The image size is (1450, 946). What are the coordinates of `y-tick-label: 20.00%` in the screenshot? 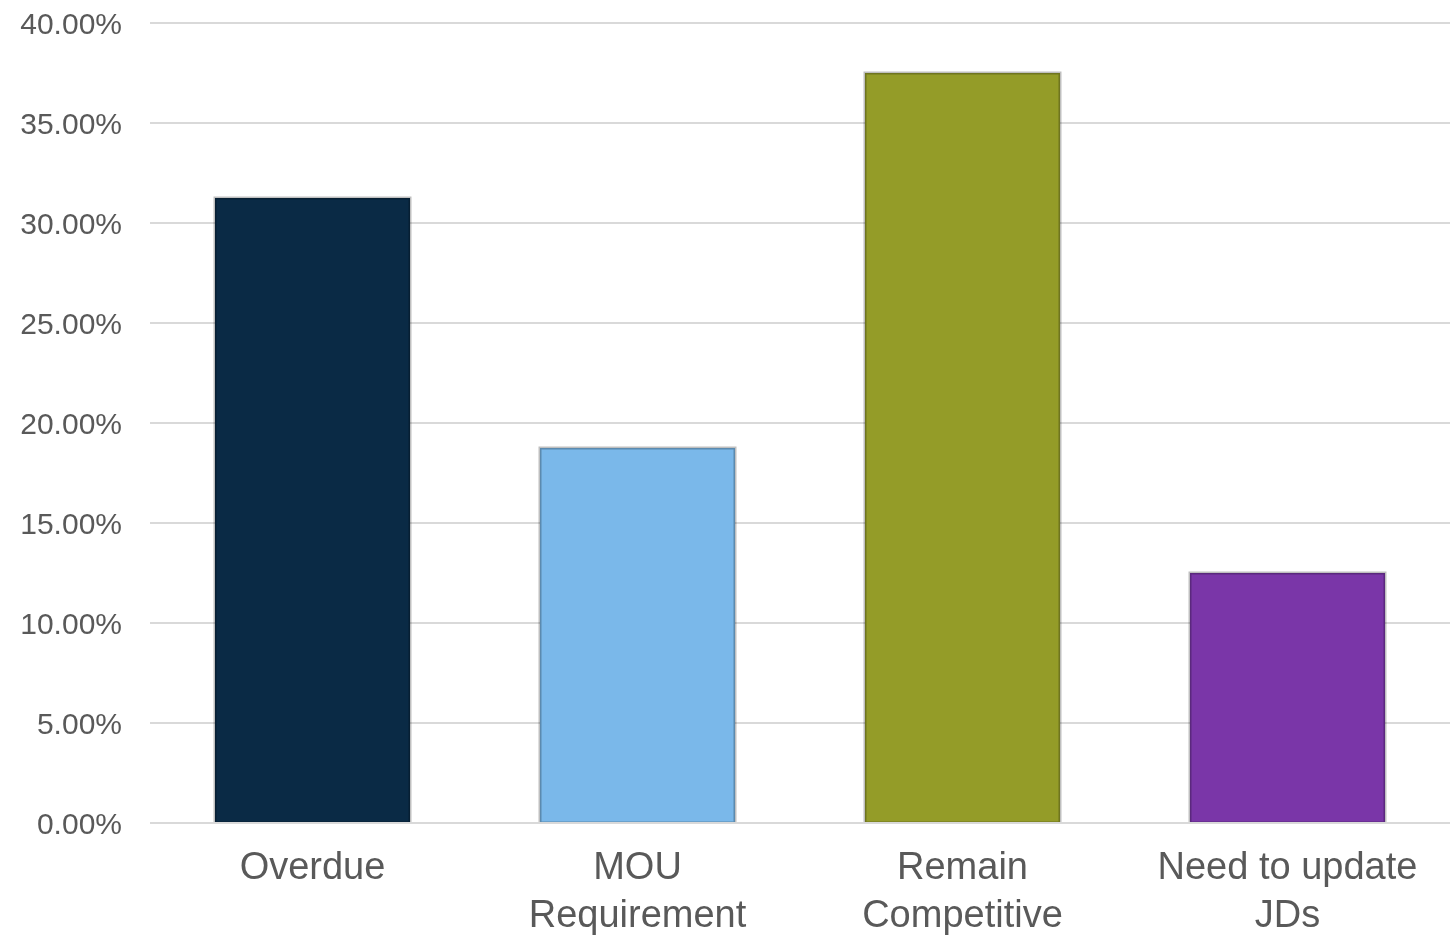 It's located at (71, 423).